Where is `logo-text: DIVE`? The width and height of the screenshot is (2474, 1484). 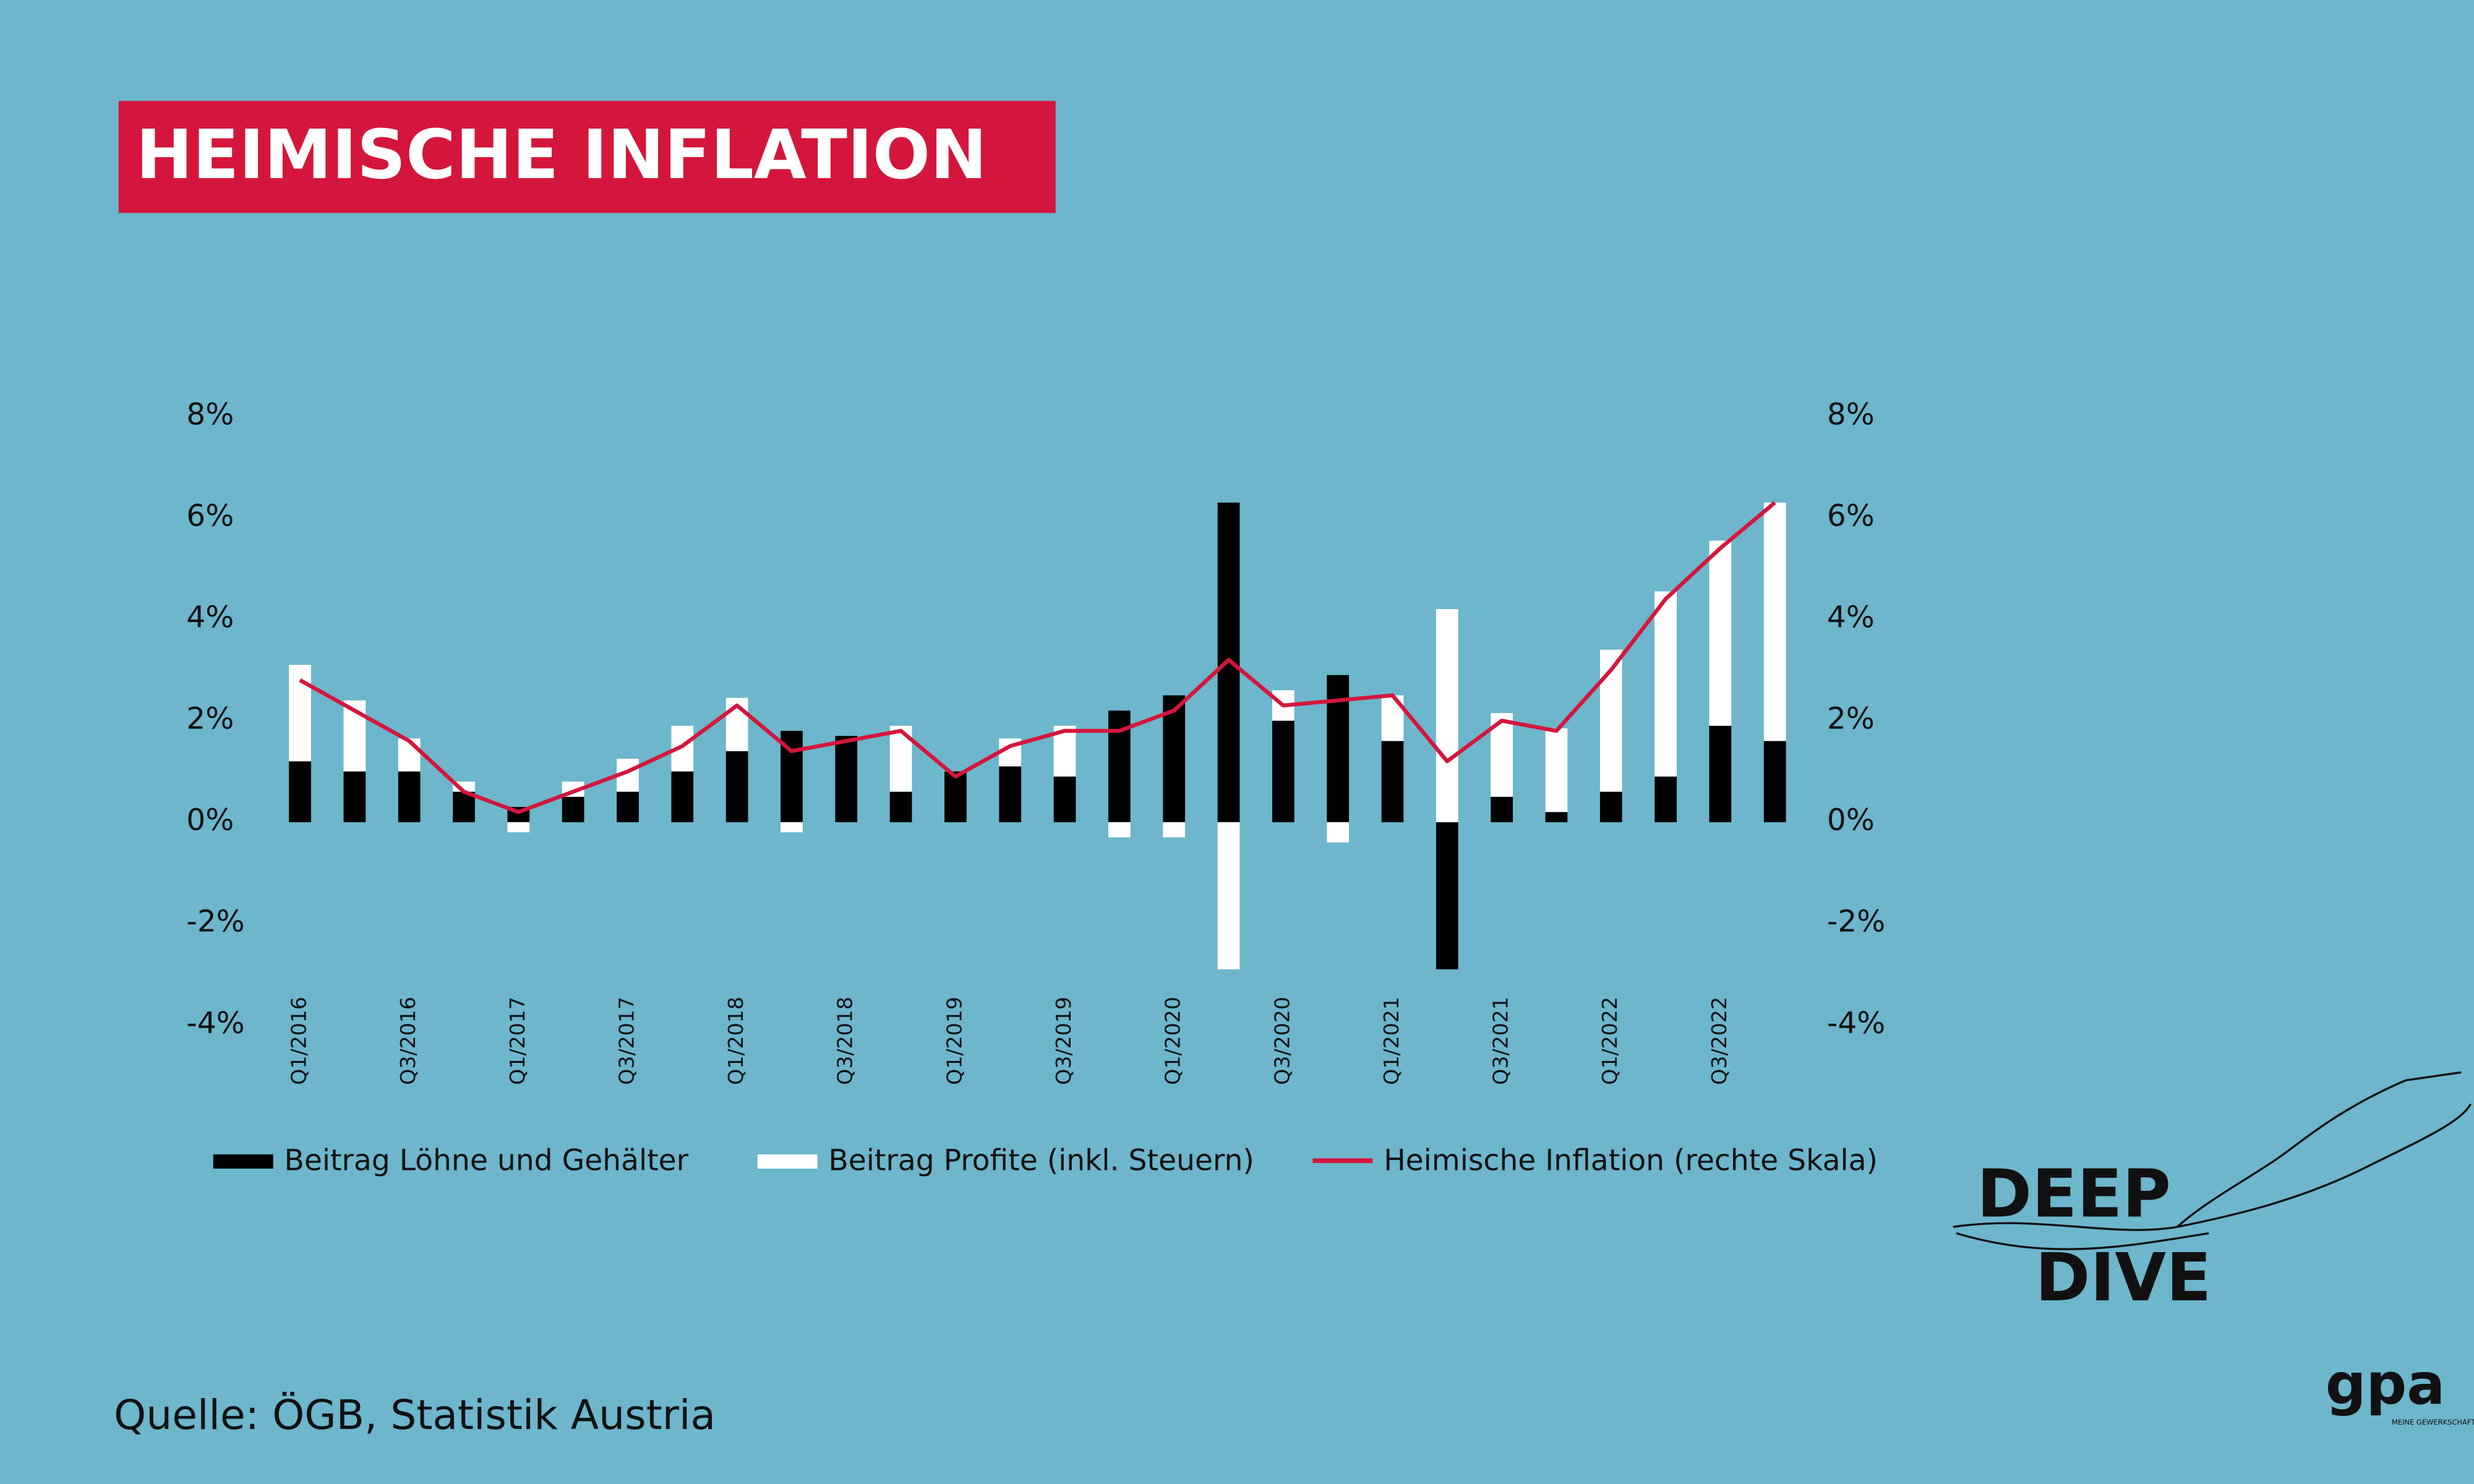 logo-text: DIVE is located at coordinates (2123, 1278).